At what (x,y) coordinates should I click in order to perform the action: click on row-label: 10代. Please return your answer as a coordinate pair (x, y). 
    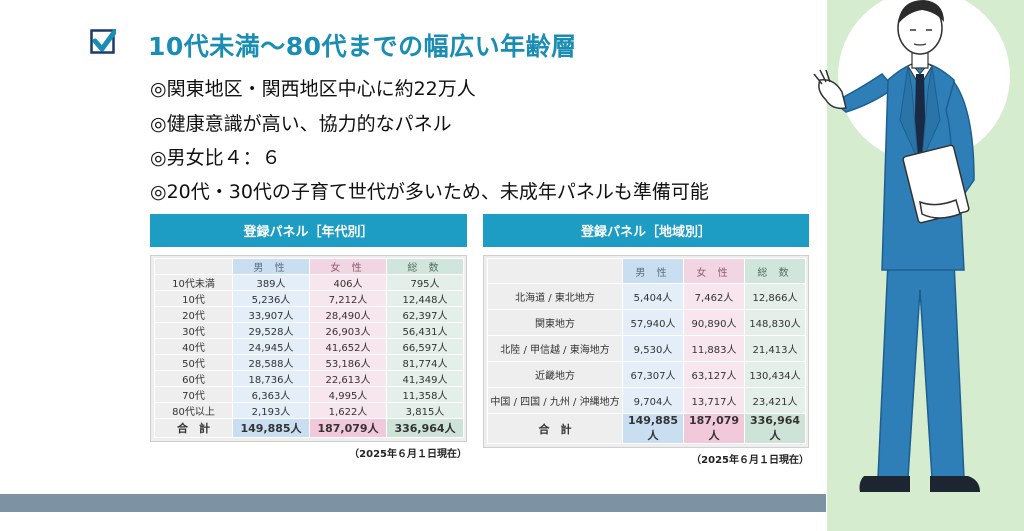
    Looking at the image, I should click on (193, 298).